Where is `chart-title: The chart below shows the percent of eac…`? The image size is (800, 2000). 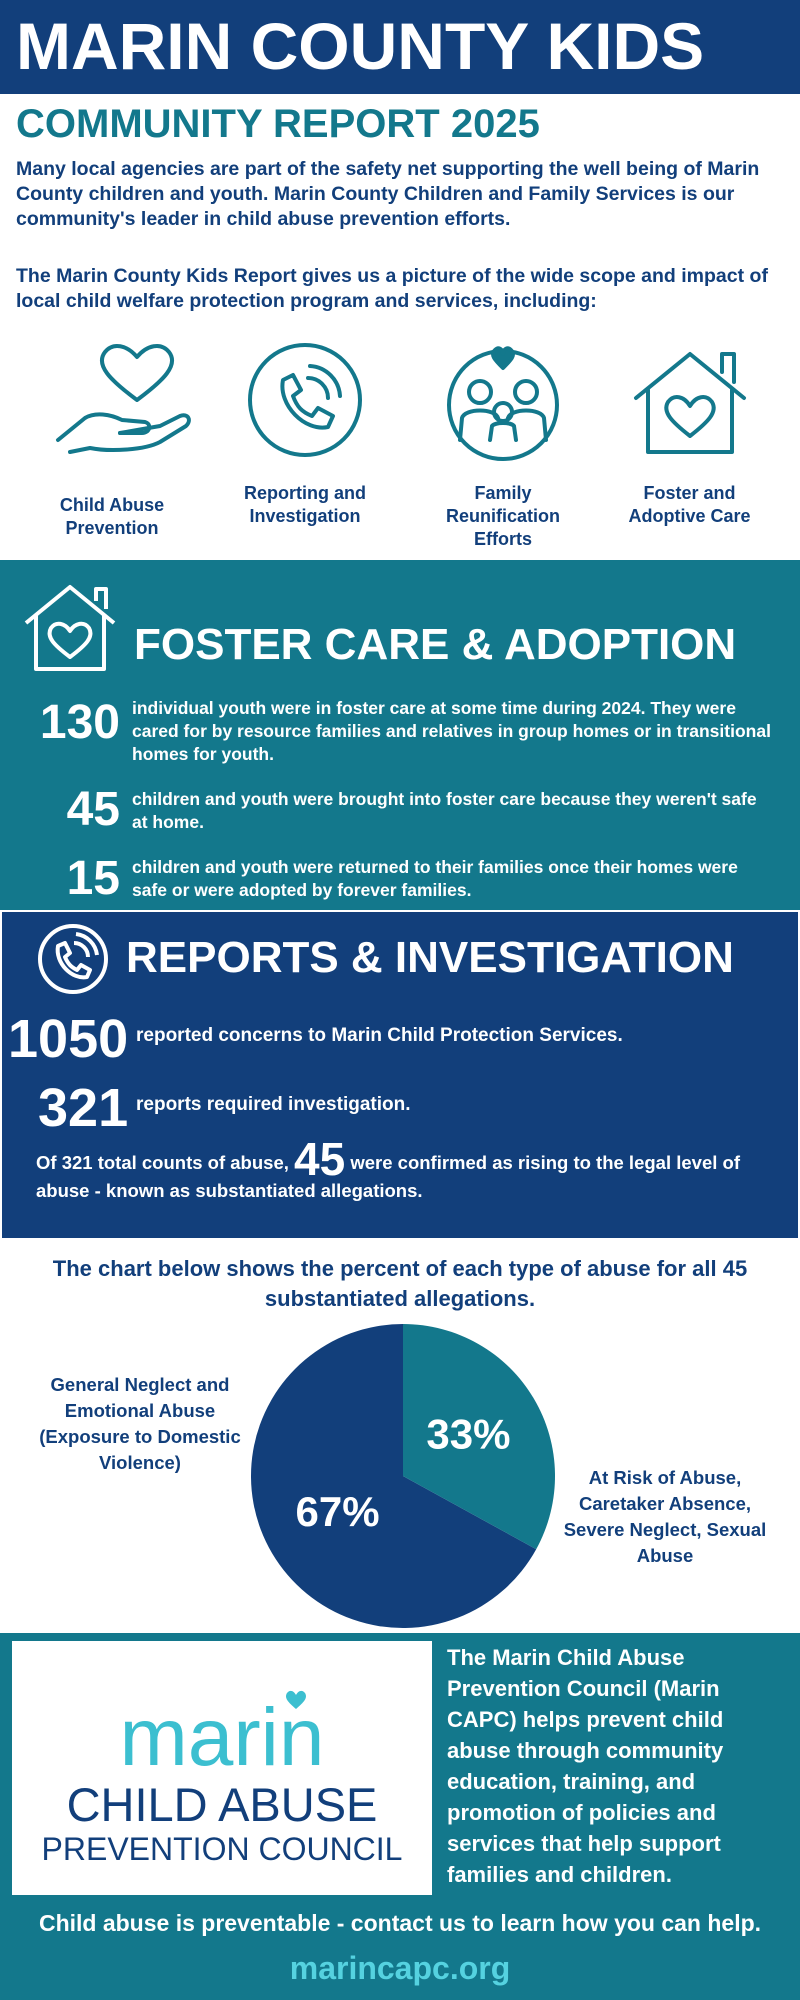 chart-title: The chart below shows the percent of eac… is located at coordinates (400, 1283).